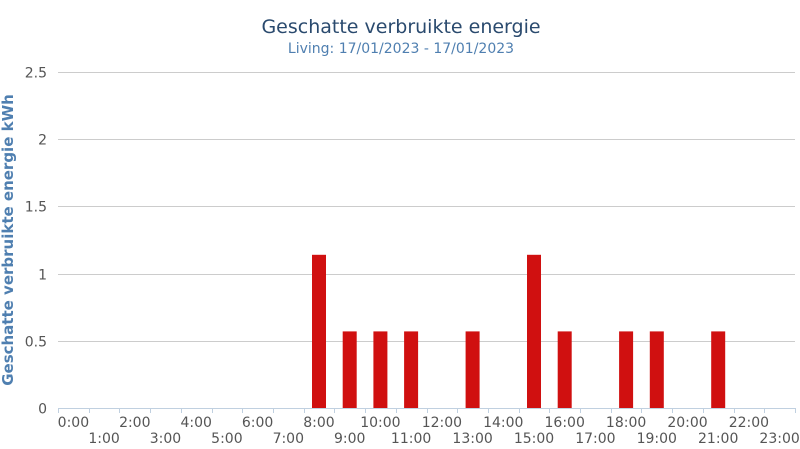  I want to click on x-tick-label: 2:00, so click(134, 423).